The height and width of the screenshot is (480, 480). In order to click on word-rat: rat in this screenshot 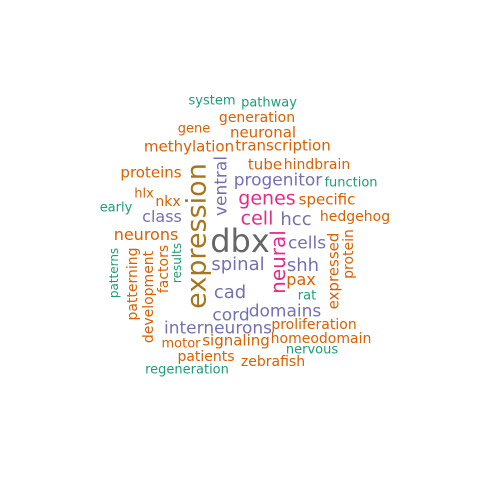, I will do `click(307, 296)`.